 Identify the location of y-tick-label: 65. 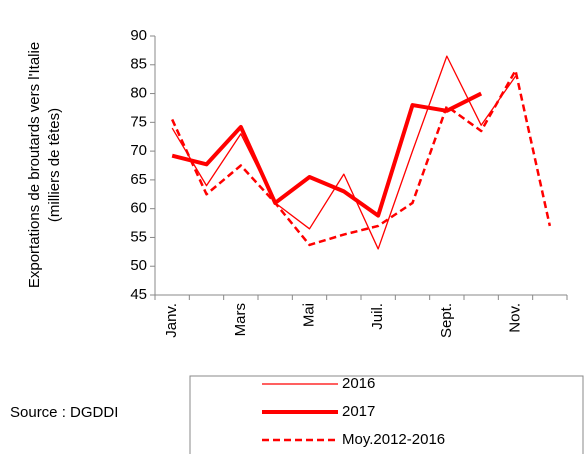
(138, 179).